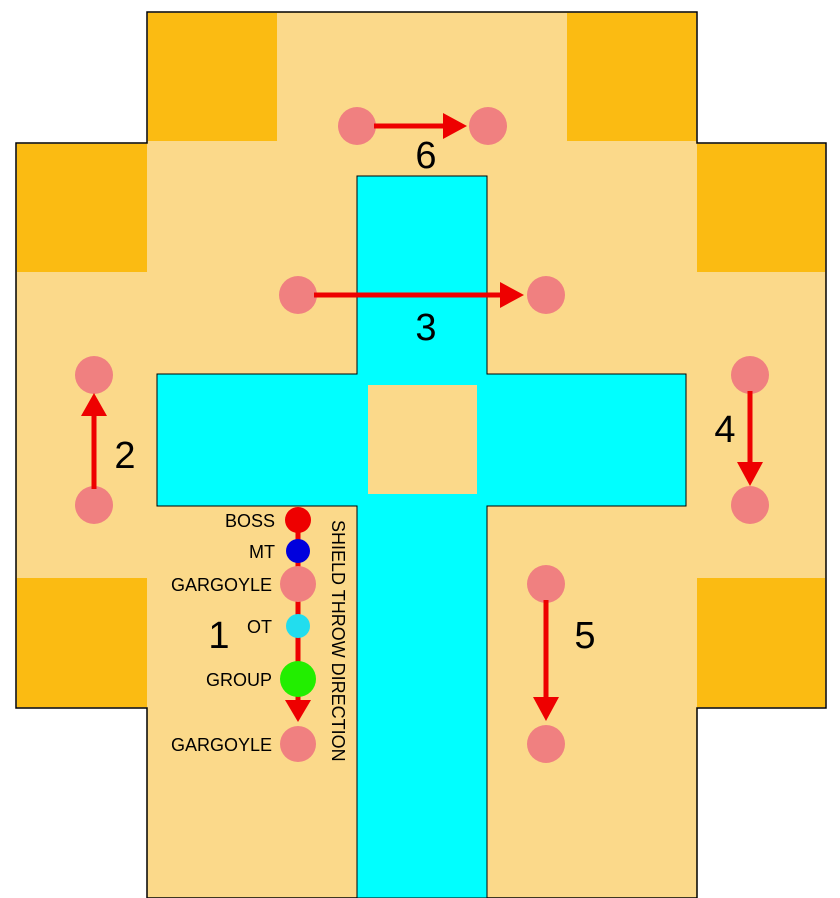  What do you see at coordinates (425, 156) in the screenshot?
I see `label-6: 6` at bounding box center [425, 156].